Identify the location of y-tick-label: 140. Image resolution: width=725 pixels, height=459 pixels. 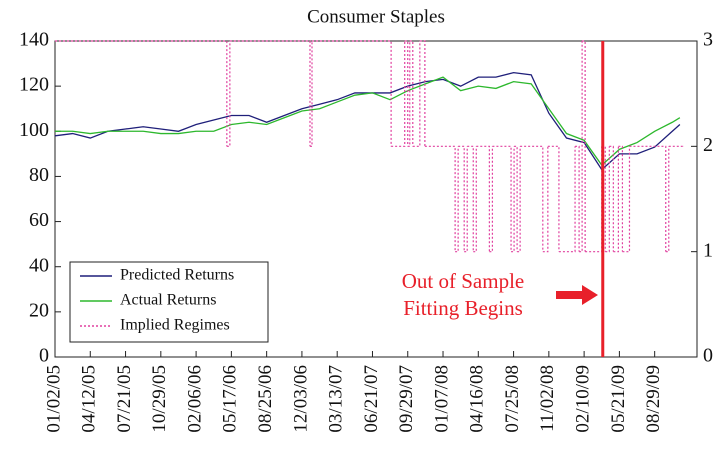
(34, 40).